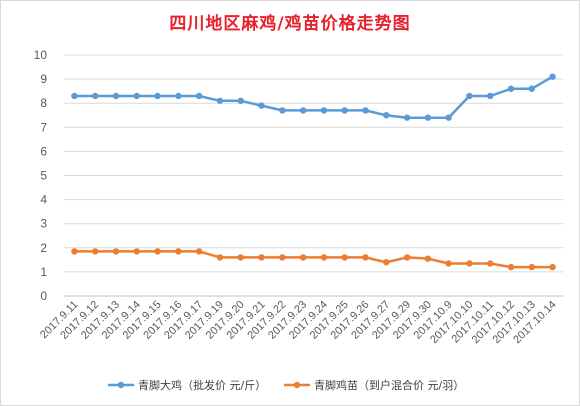 This screenshot has height=406, width=580. What do you see at coordinates (43, 79) in the screenshot?
I see `y-tick-label: 9` at bounding box center [43, 79].